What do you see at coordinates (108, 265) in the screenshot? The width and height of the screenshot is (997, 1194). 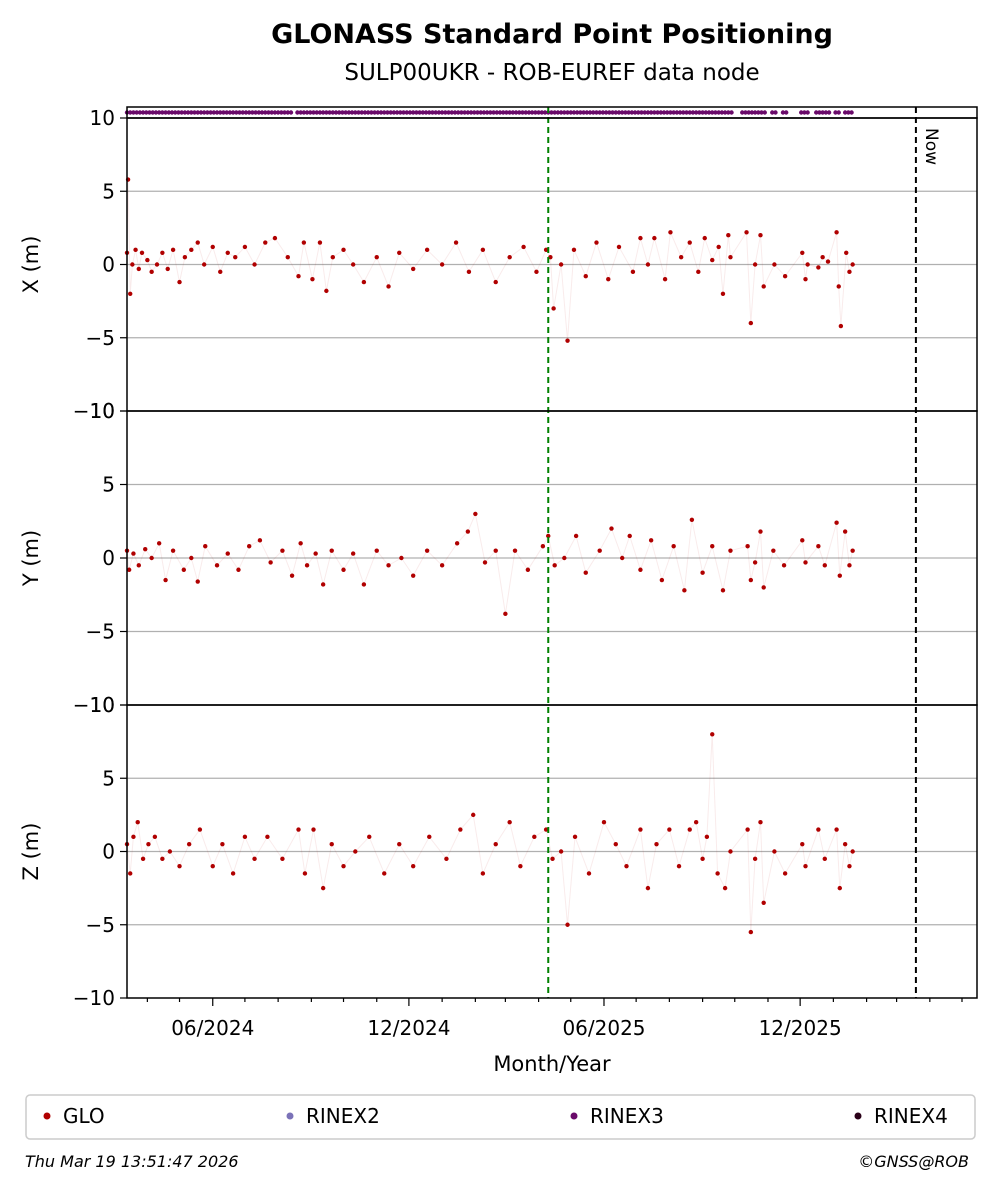 I see `y-tick-label: 0` at bounding box center [108, 265].